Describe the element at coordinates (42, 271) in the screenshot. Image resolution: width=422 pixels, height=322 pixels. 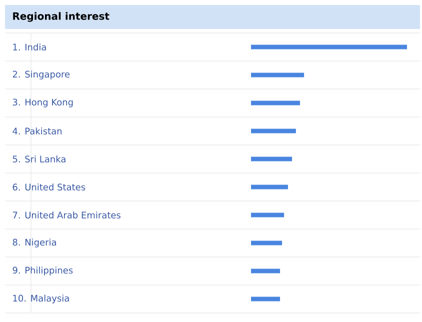
I see `y-tick-label: 9. Philippines` at that location.